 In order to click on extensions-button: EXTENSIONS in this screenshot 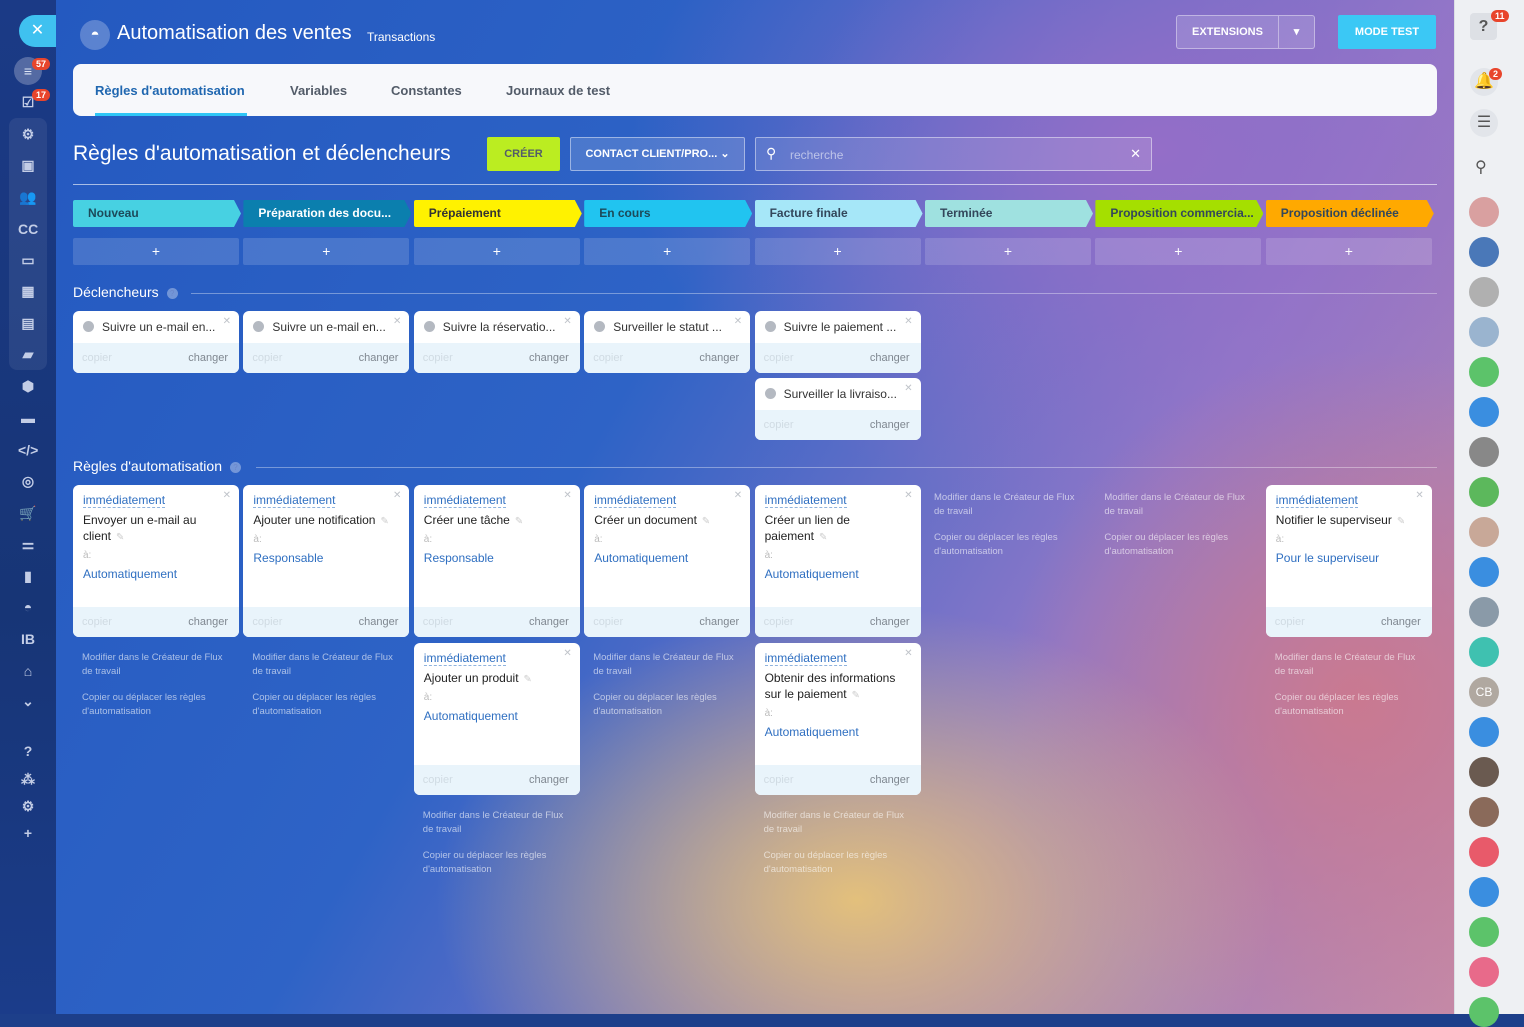, I will do `click(1227, 32)`.